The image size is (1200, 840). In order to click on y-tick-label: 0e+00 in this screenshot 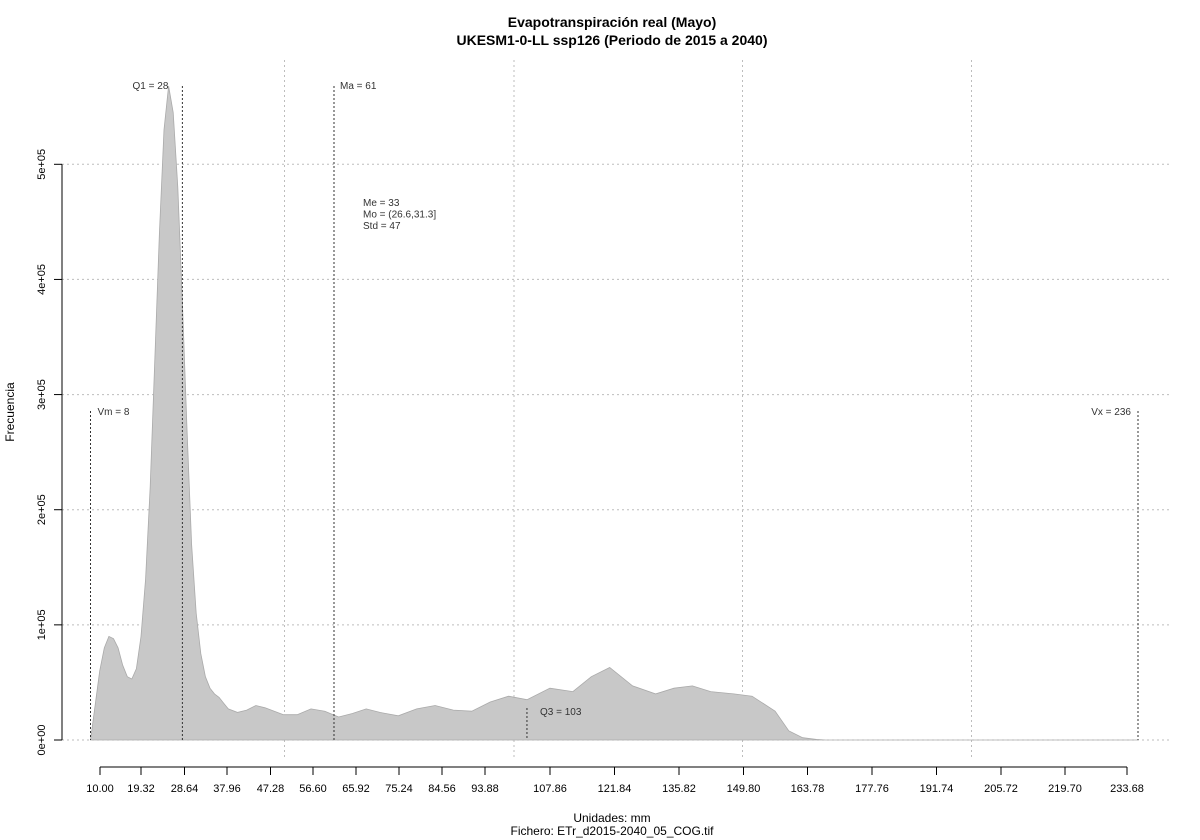, I will do `click(42, 740)`.